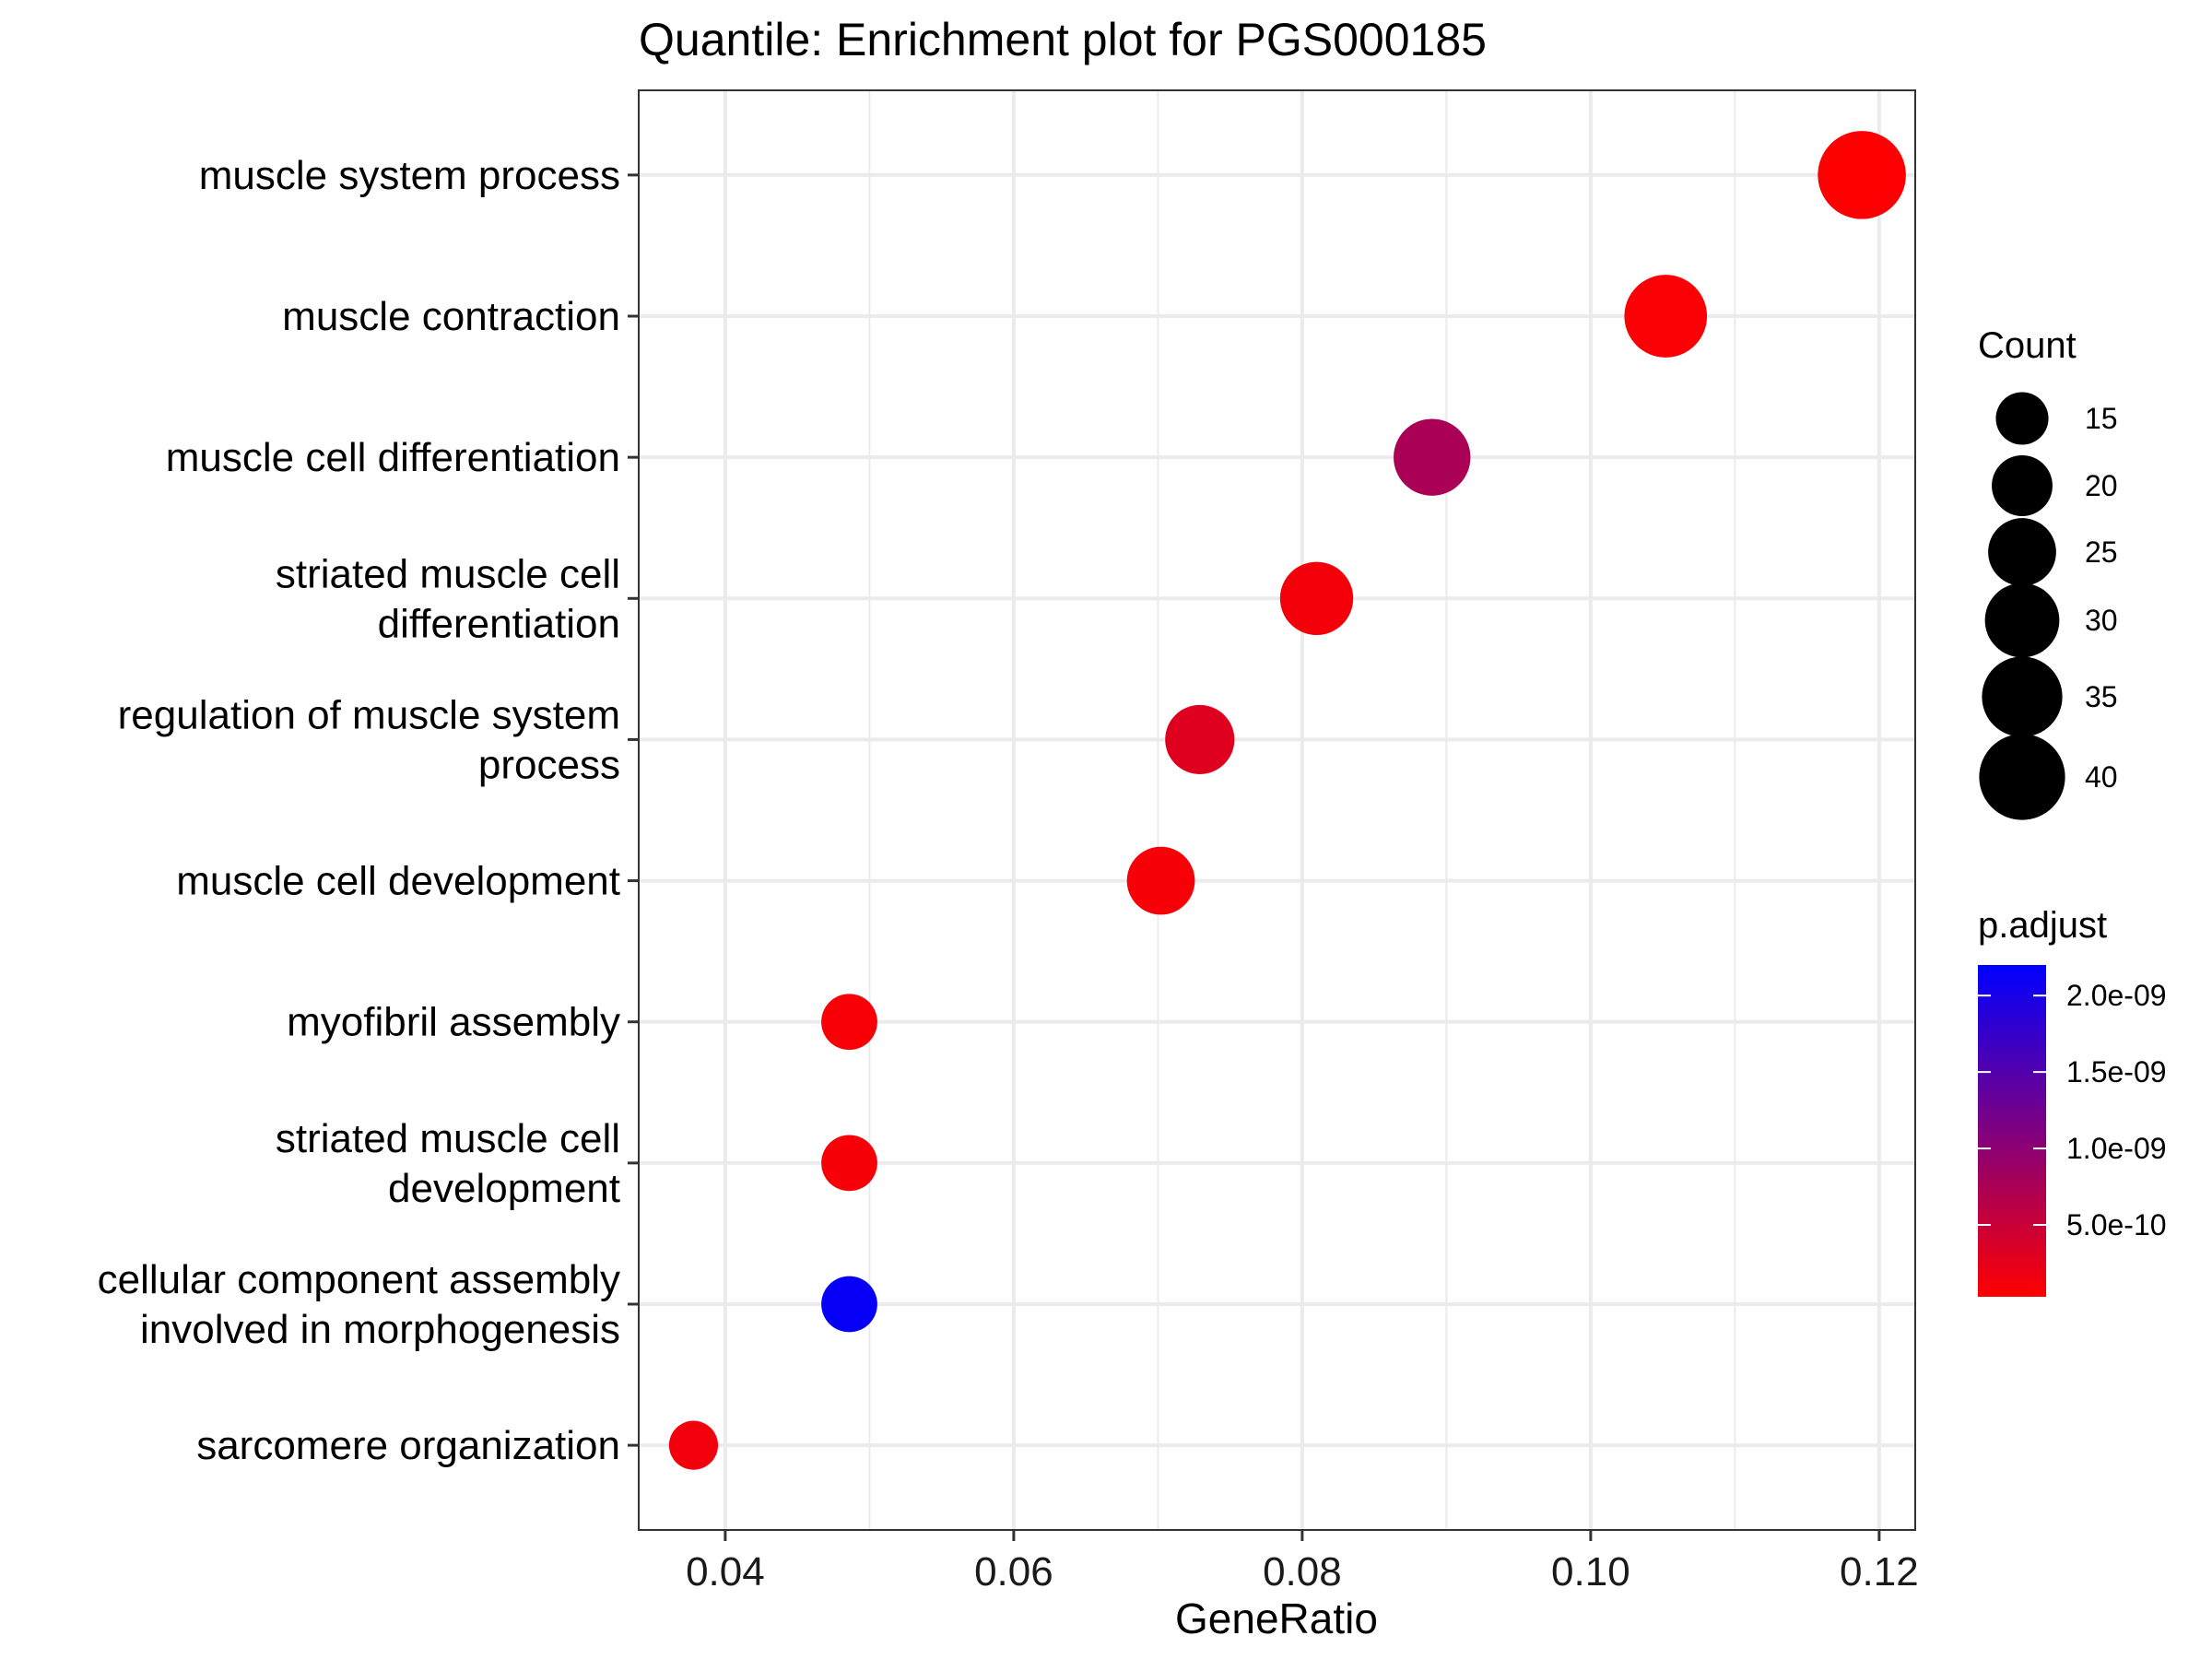  What do you see at coordinates (1013, 1571) in the screenshot?
I see `x-tick-label: 0.06` at bounding box center [1013, 1571].